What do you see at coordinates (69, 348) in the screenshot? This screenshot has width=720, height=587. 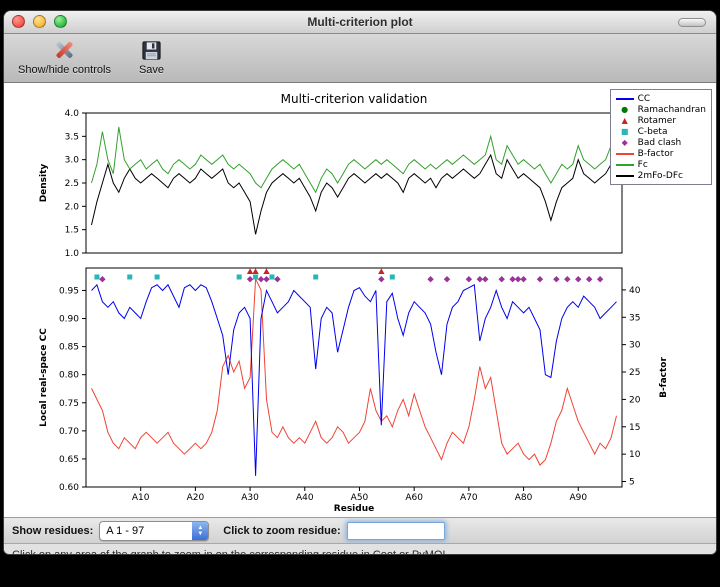 I see `svg-text: 0.85` at bounding box center [69, 348].